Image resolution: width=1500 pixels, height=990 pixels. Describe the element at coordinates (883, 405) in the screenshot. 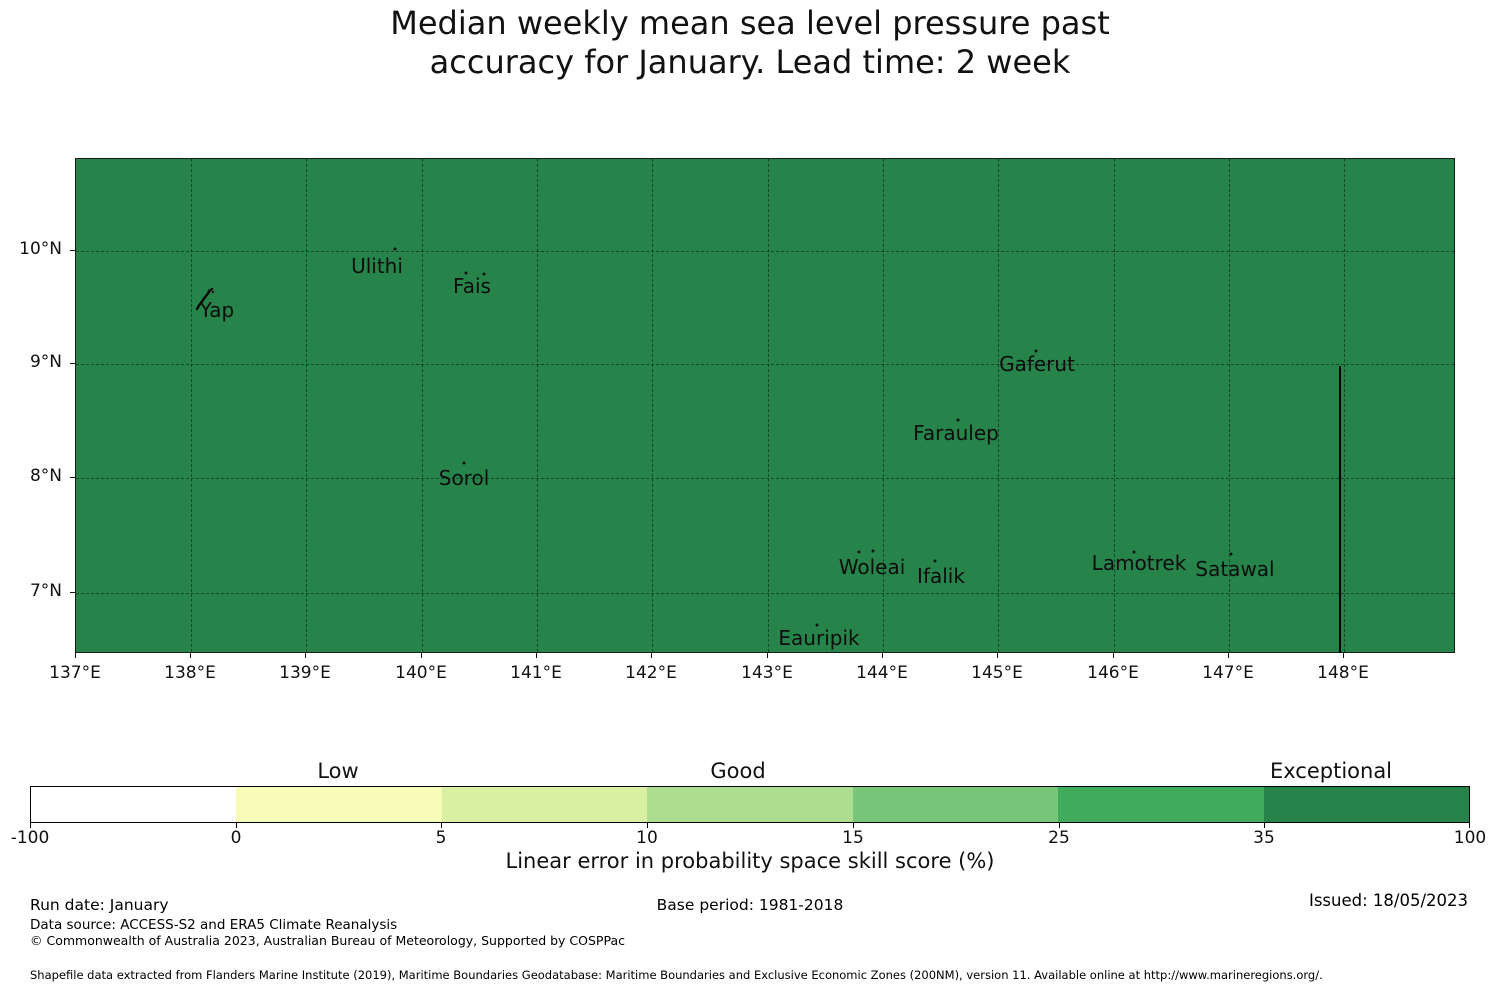

I see `grid-line-144e` at that location.